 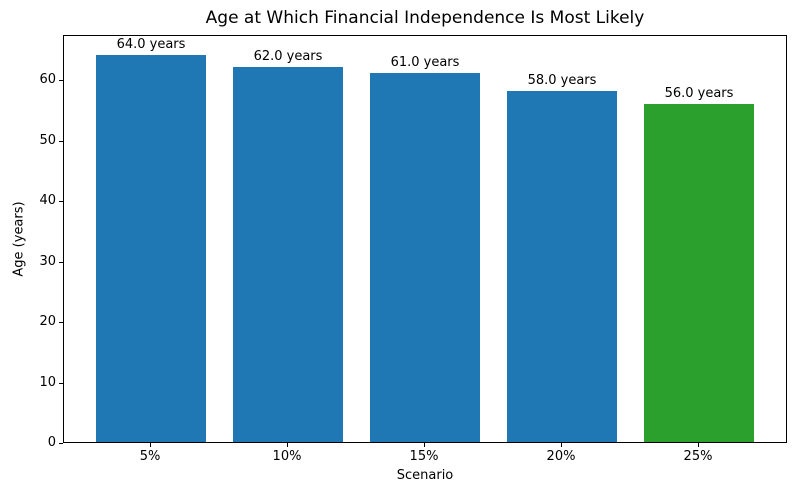 I want to click on y-tick-label: 50, so click(x=47, y=140).